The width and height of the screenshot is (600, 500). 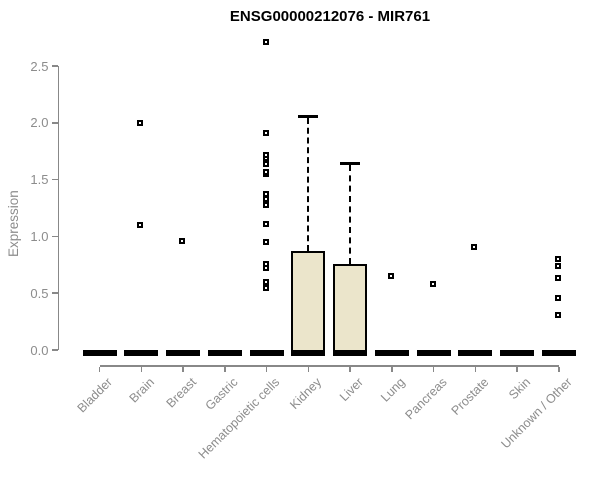 I want to click on collapsed-box-pancreas, so click(x=433, y=353).